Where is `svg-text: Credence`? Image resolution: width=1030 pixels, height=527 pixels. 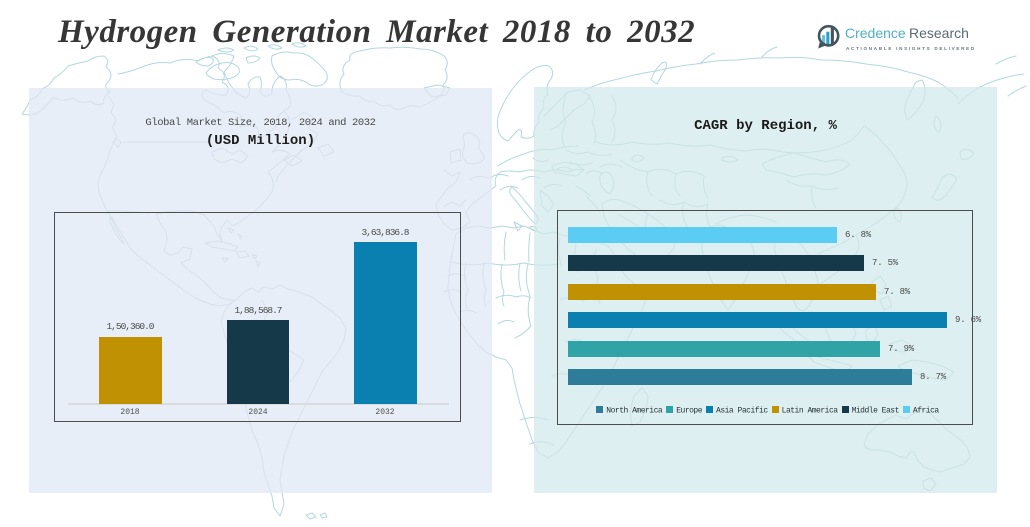
svg-text: Credence is located at coordinates (875, 33).